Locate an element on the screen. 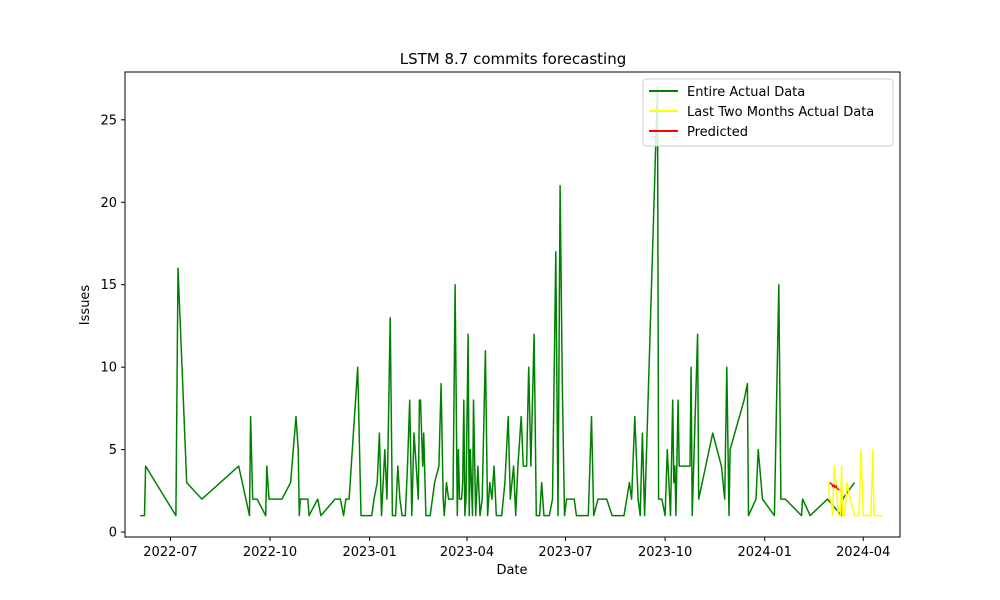  y-tick-label: 25 is located at coordinates (108, 120).